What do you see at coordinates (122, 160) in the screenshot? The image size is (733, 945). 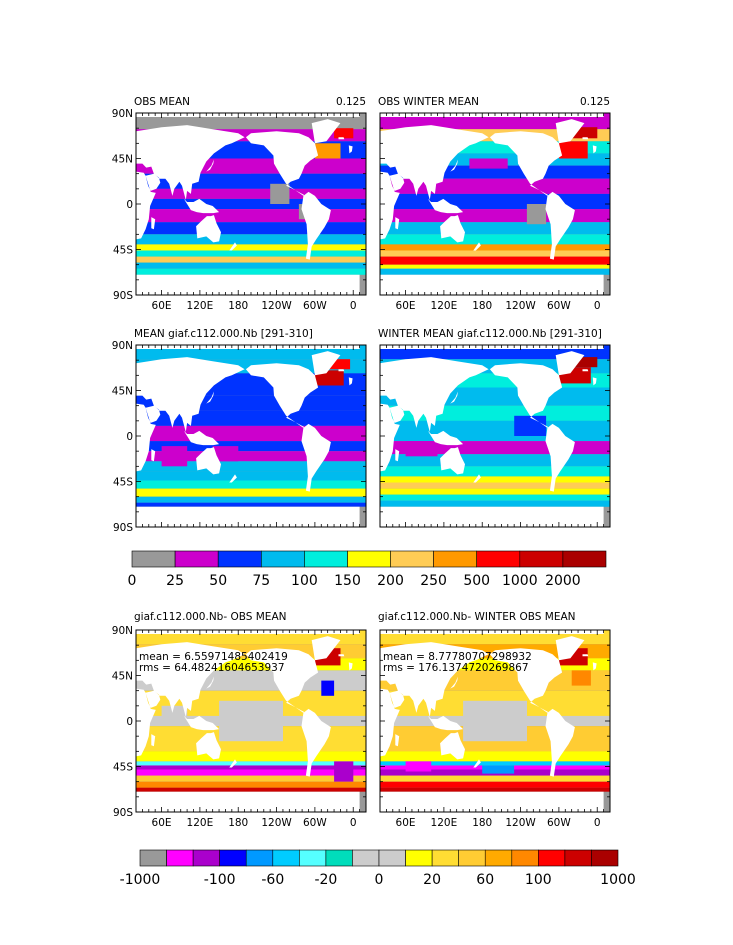 I see `y-tick-label: 45N` at bounding box center [122, 160].